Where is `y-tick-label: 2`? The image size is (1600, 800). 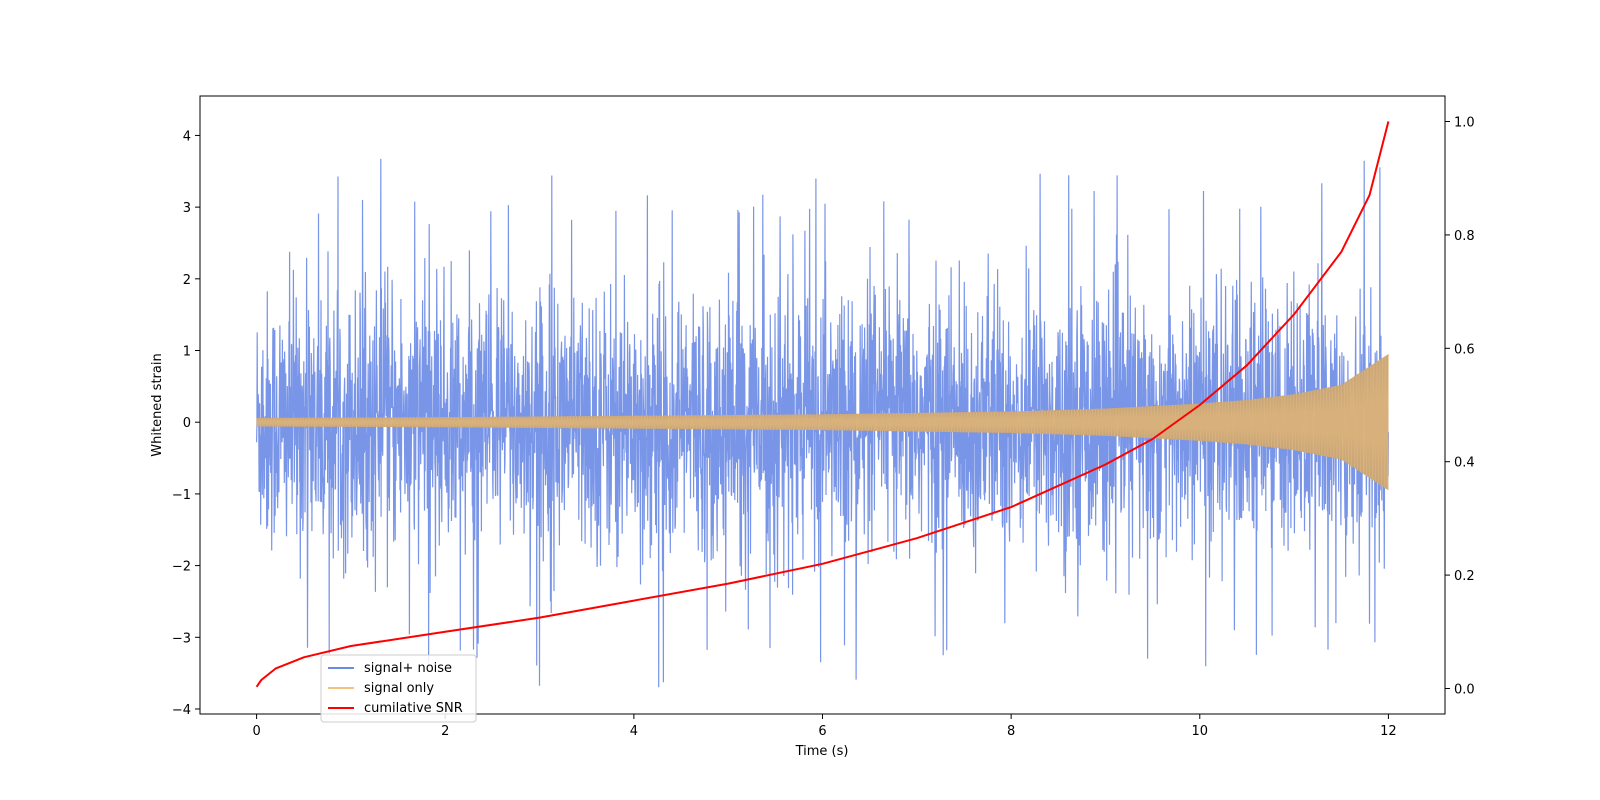
y-tick-label: 2 is located at coordinates (187, 280).